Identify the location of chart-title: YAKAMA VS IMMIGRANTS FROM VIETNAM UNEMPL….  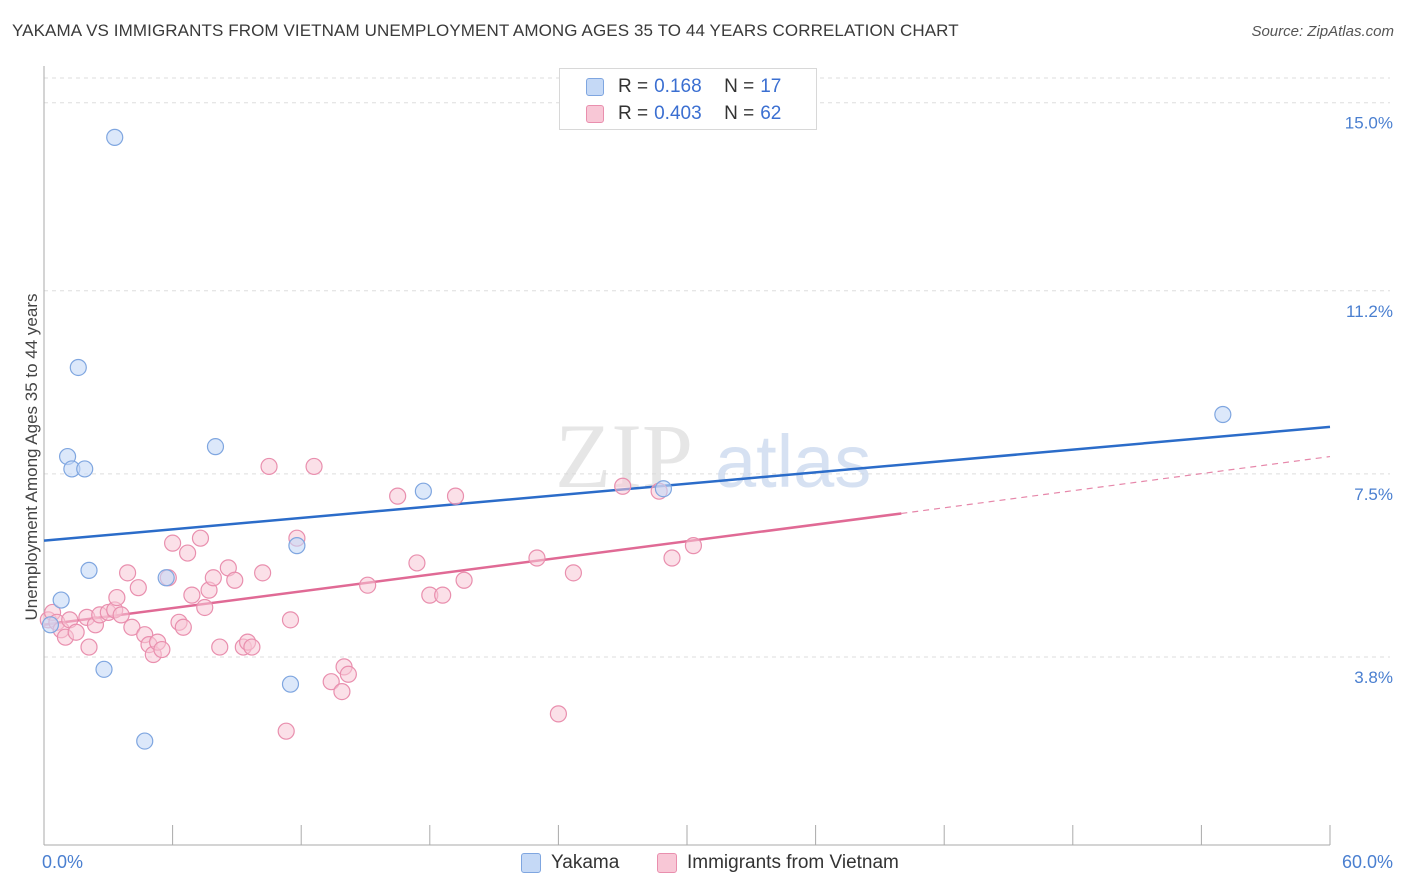
(485, 30).